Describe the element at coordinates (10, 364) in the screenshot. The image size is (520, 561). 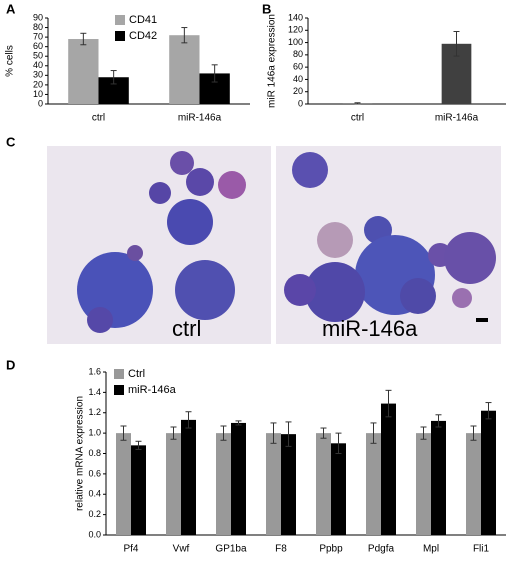
I see `panel-label: D` at that location.